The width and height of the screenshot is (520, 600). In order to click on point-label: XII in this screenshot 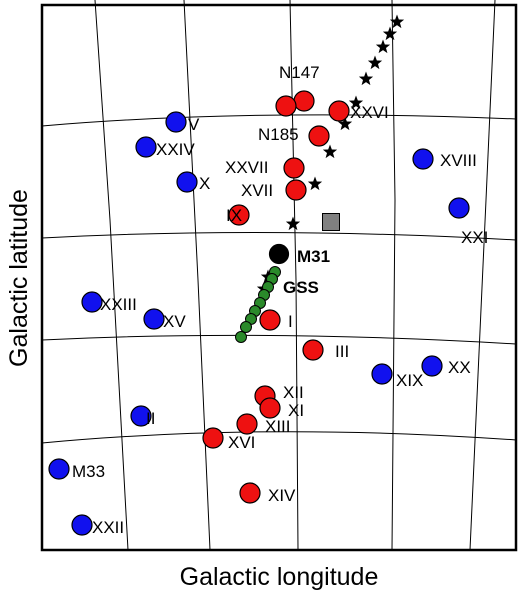, I will do `click(293, 392)`.